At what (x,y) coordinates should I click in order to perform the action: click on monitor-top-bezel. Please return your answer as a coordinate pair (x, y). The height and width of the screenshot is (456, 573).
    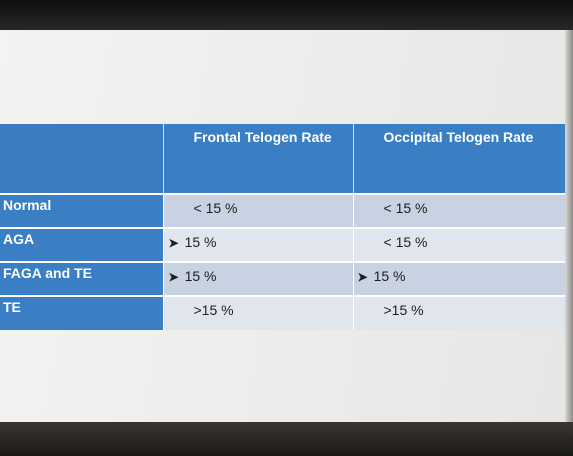
    Looking at the image, I should click on (286, 15).